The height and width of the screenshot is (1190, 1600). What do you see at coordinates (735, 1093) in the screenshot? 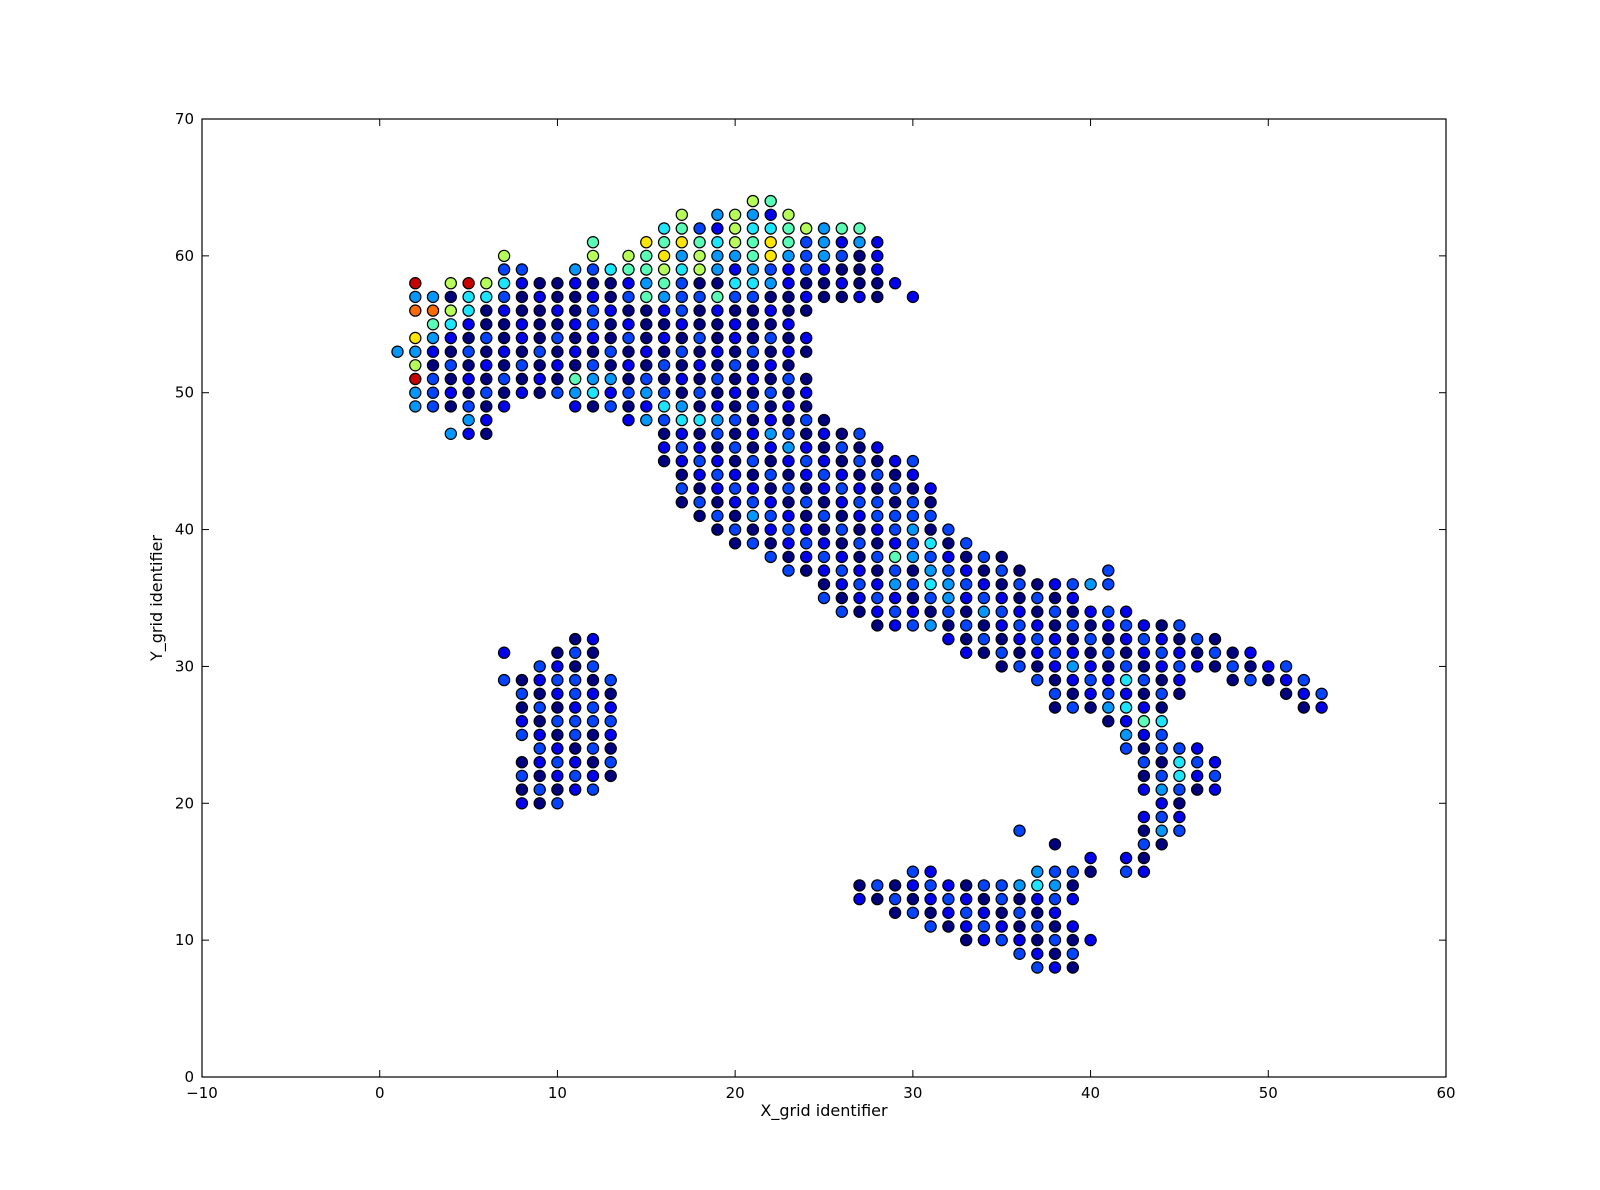
I see `x-tick-label: 20` at bounding box center [735, 1093].